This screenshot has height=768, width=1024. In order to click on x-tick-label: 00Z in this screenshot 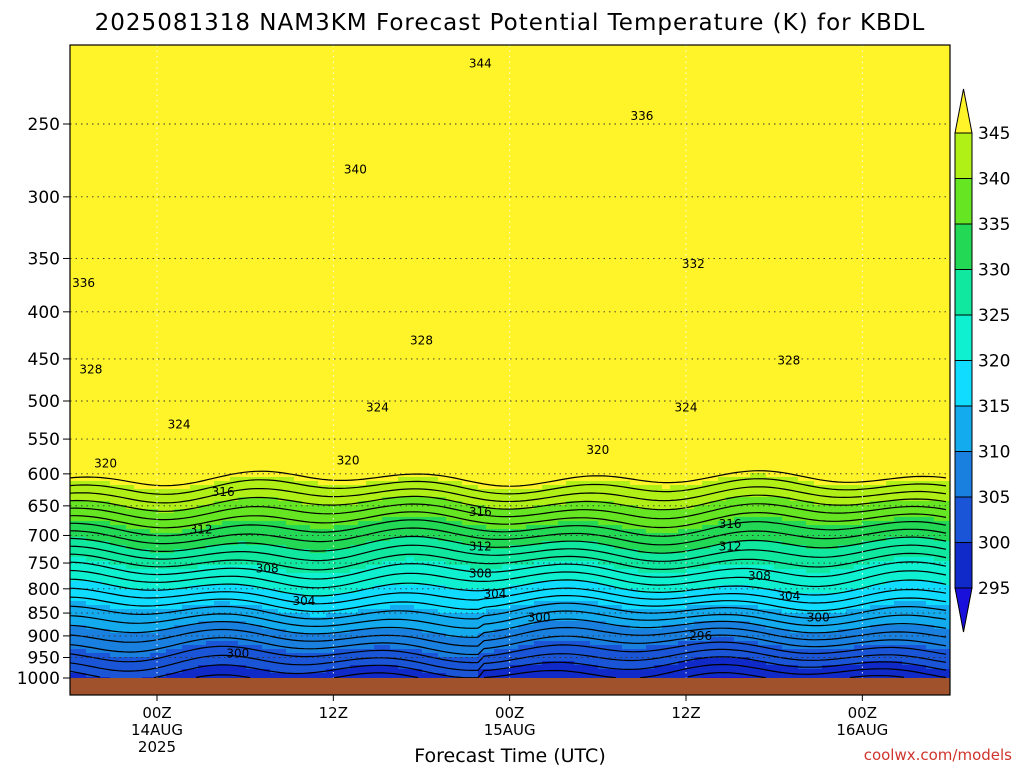, I will do `click(862, 713)`.